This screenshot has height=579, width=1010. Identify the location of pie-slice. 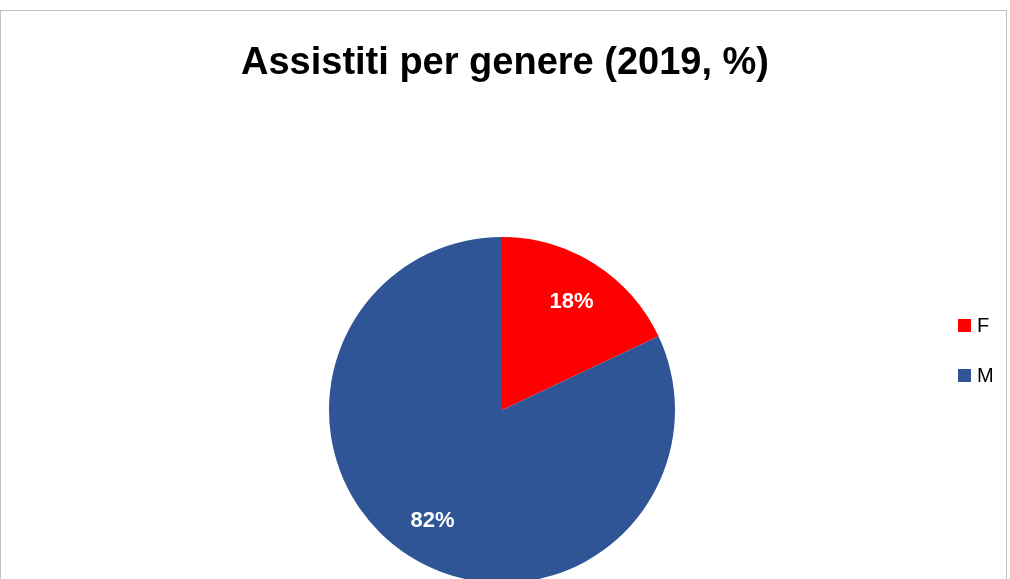
(580, 323).